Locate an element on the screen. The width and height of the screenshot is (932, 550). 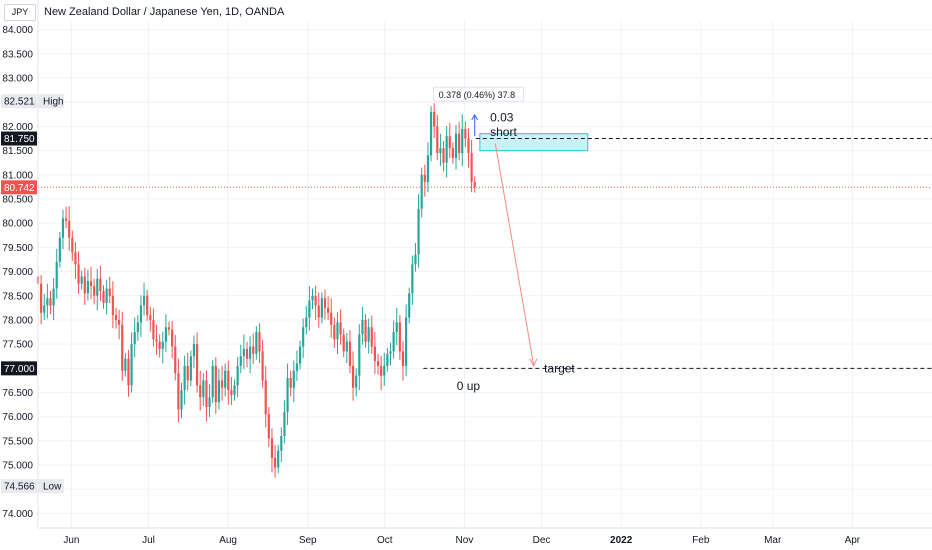
y-tick-label: 78.500 is located at coordinates (17, 296).